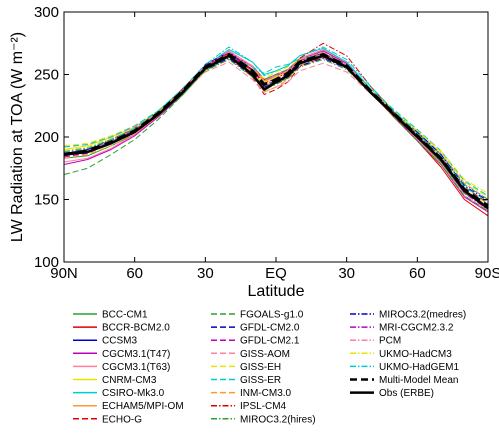 This screenshot has width=499, height=444. What do you see at coordinates (276, 273) in the screenshot?
I see `x-tick-label: EQ` at bounding box center [276, 273].